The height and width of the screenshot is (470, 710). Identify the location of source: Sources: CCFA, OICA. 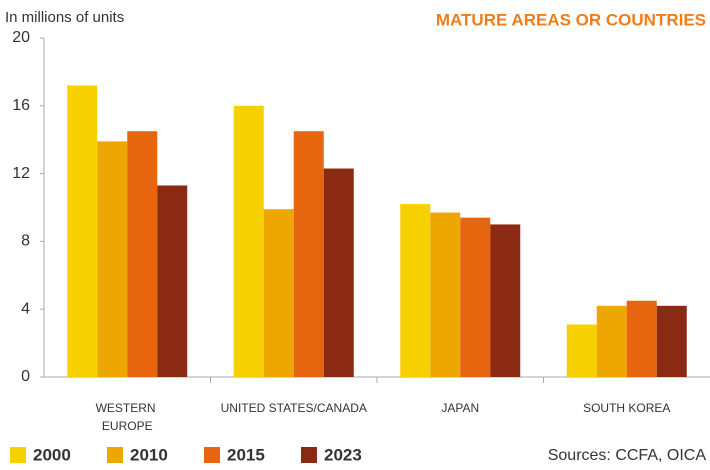
(627, 455).